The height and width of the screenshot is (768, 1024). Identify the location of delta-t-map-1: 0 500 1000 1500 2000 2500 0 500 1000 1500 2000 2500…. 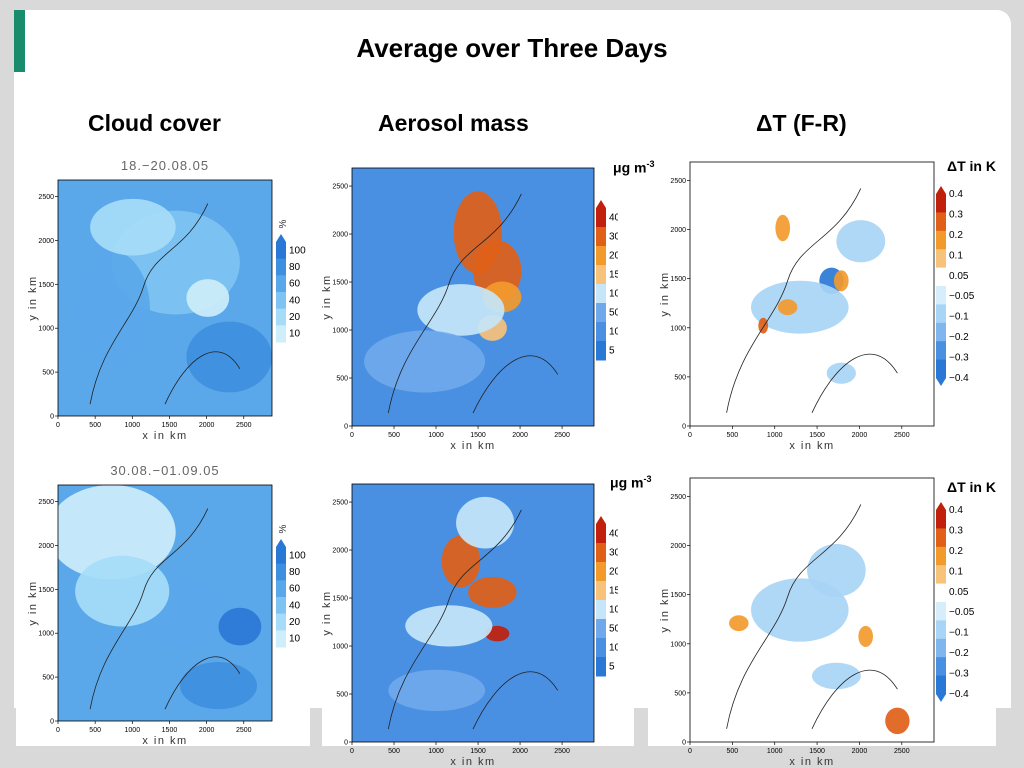
(817, 305).